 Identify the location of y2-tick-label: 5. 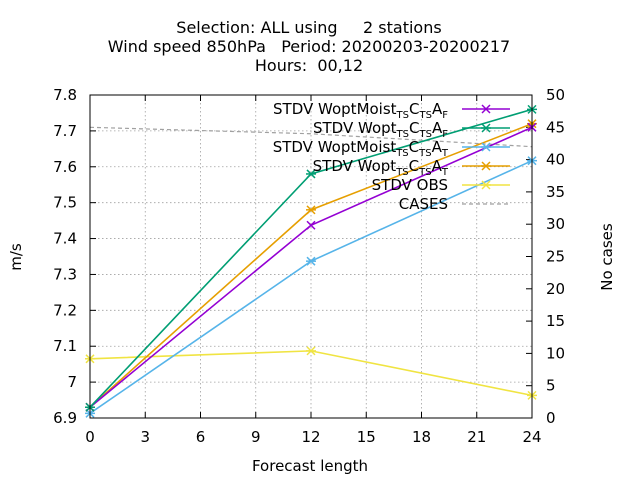
(551, 386).